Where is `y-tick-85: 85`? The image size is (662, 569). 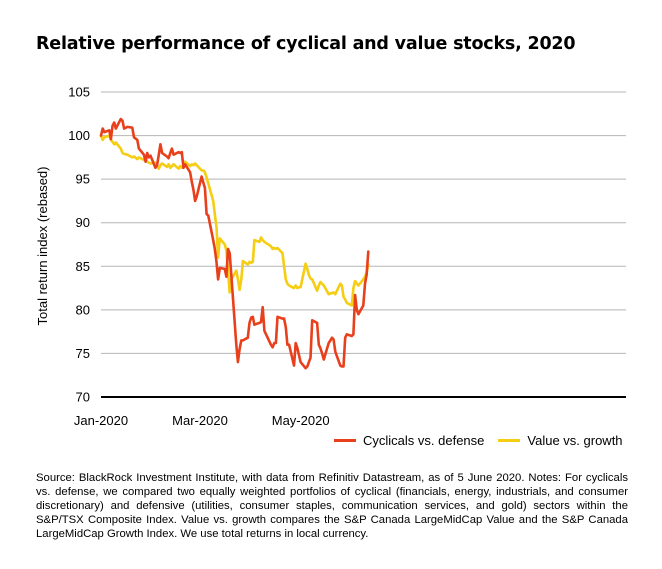
y-tick-85: 85 is located at coordinates (83, 266).